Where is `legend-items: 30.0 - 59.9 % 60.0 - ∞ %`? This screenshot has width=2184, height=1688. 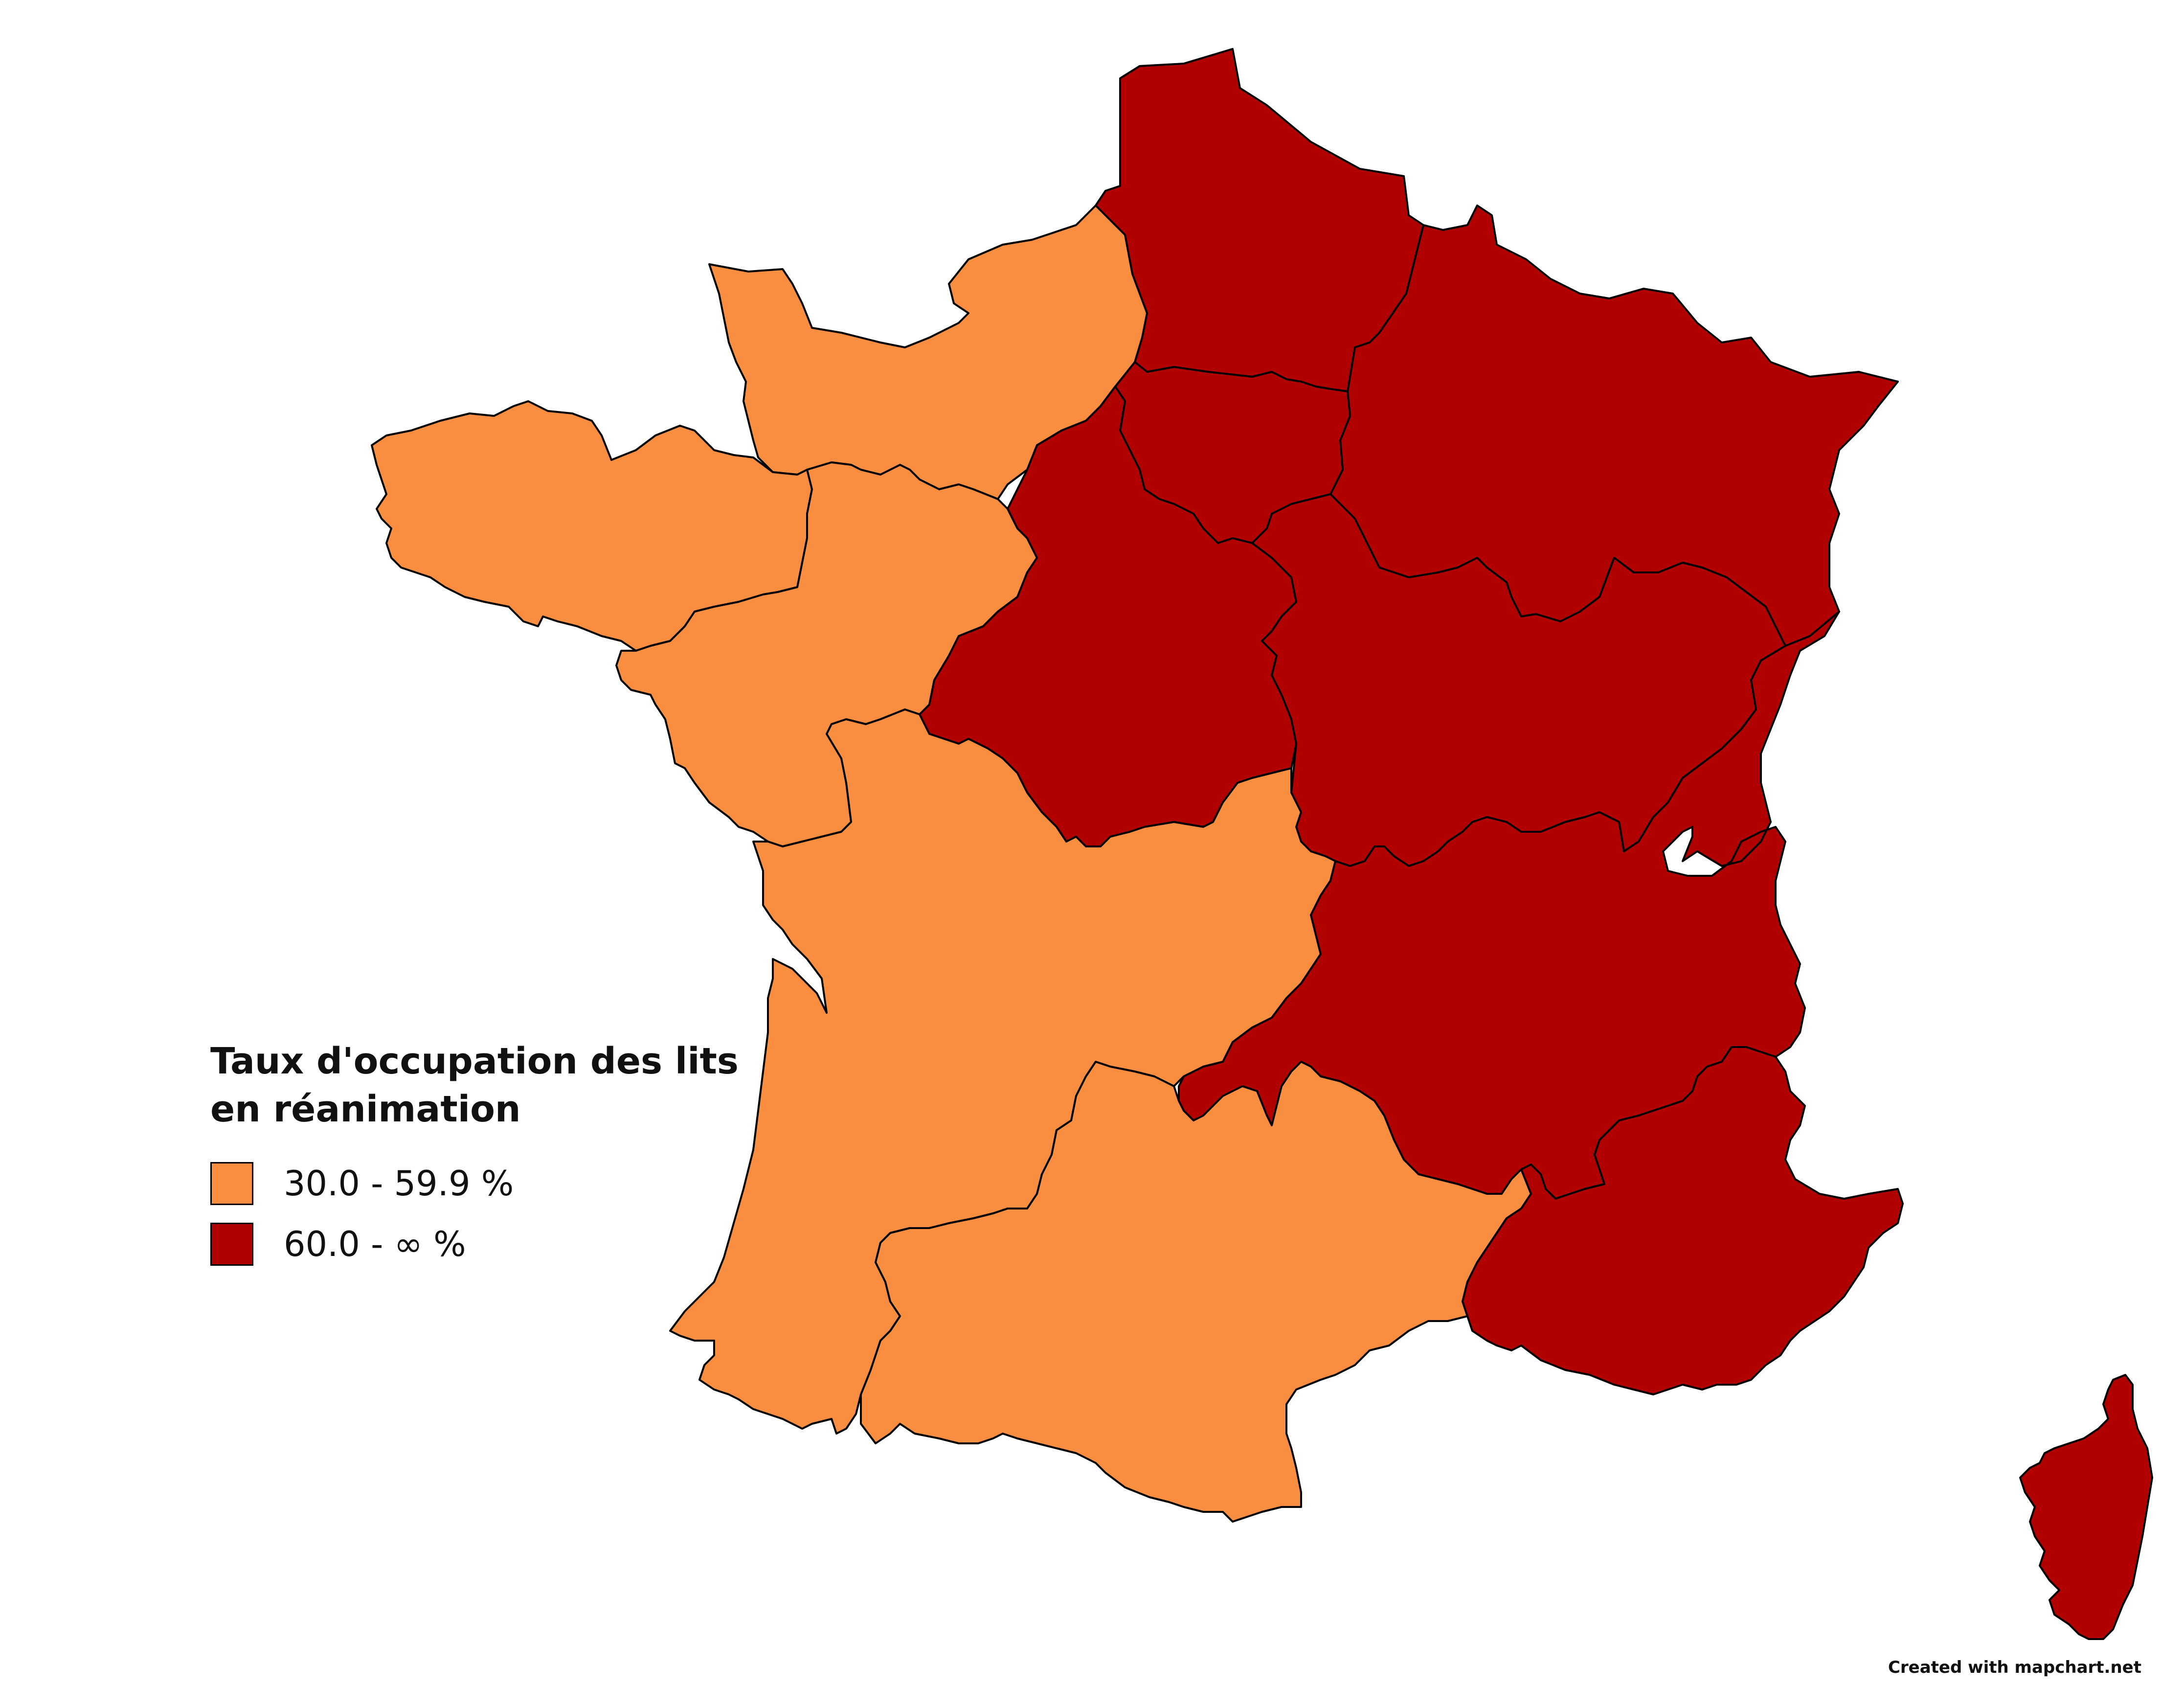
legend-items: 30.0 - 59.9 % 60.0 - ∞ % is located at coordinates (503, 1214).